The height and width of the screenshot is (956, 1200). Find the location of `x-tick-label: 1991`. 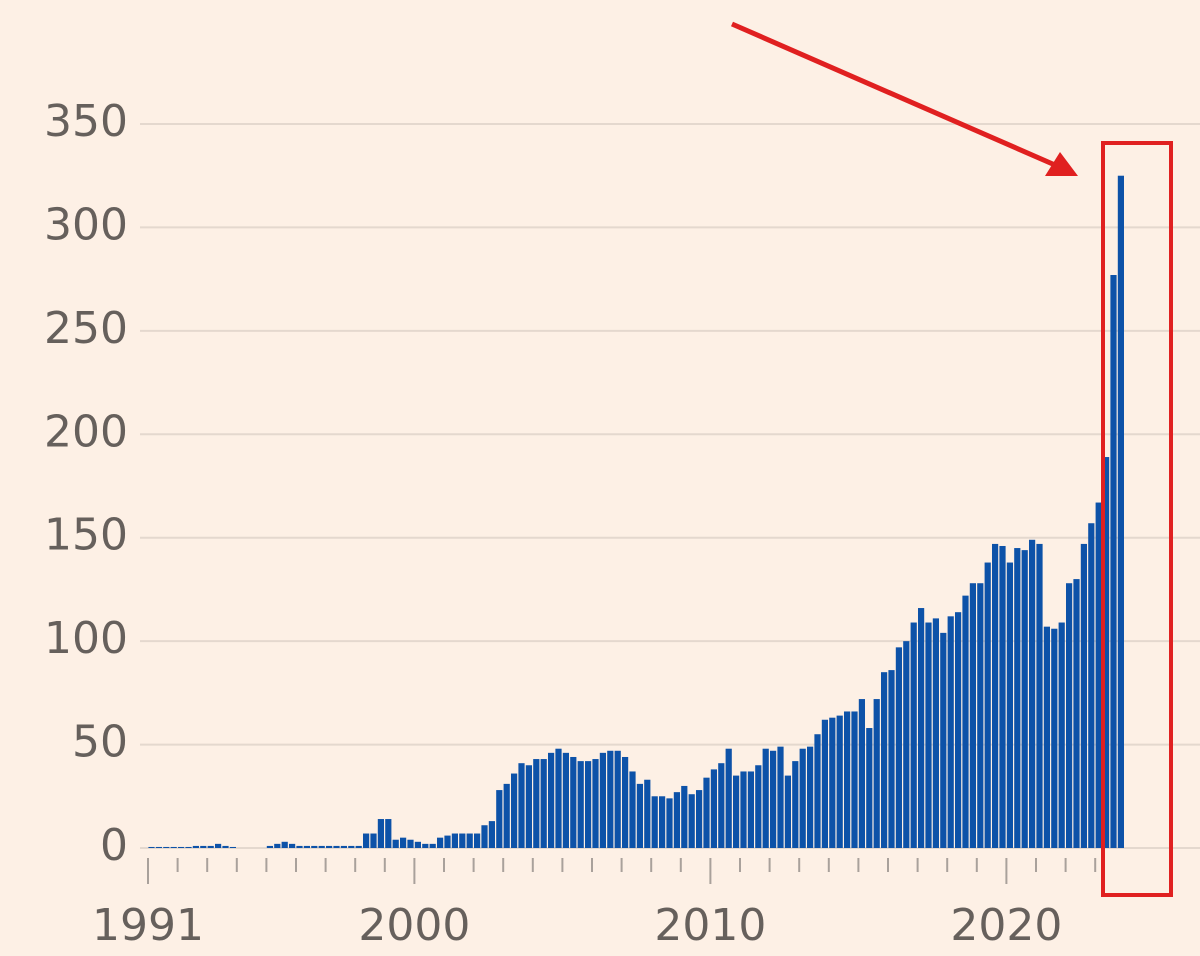

x-tick-label: 1991 is located at coordinates (148, 925).